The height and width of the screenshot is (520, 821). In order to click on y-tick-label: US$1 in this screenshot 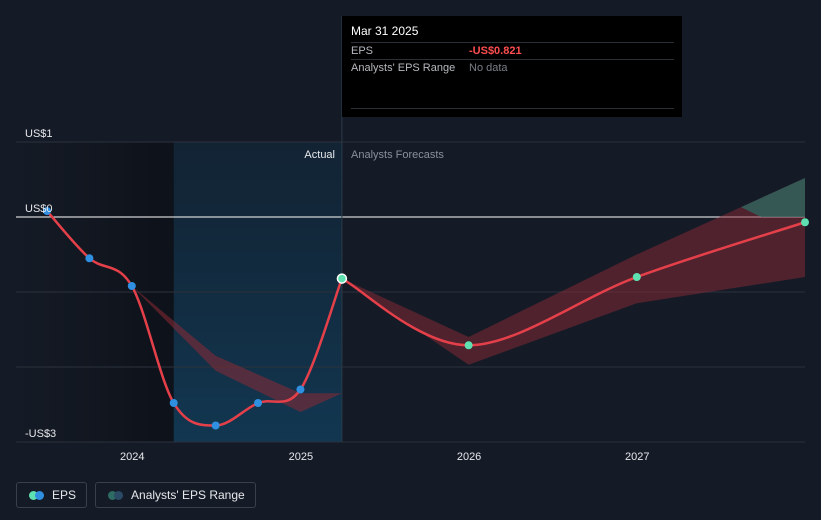, I will do `click(39, 134)`.